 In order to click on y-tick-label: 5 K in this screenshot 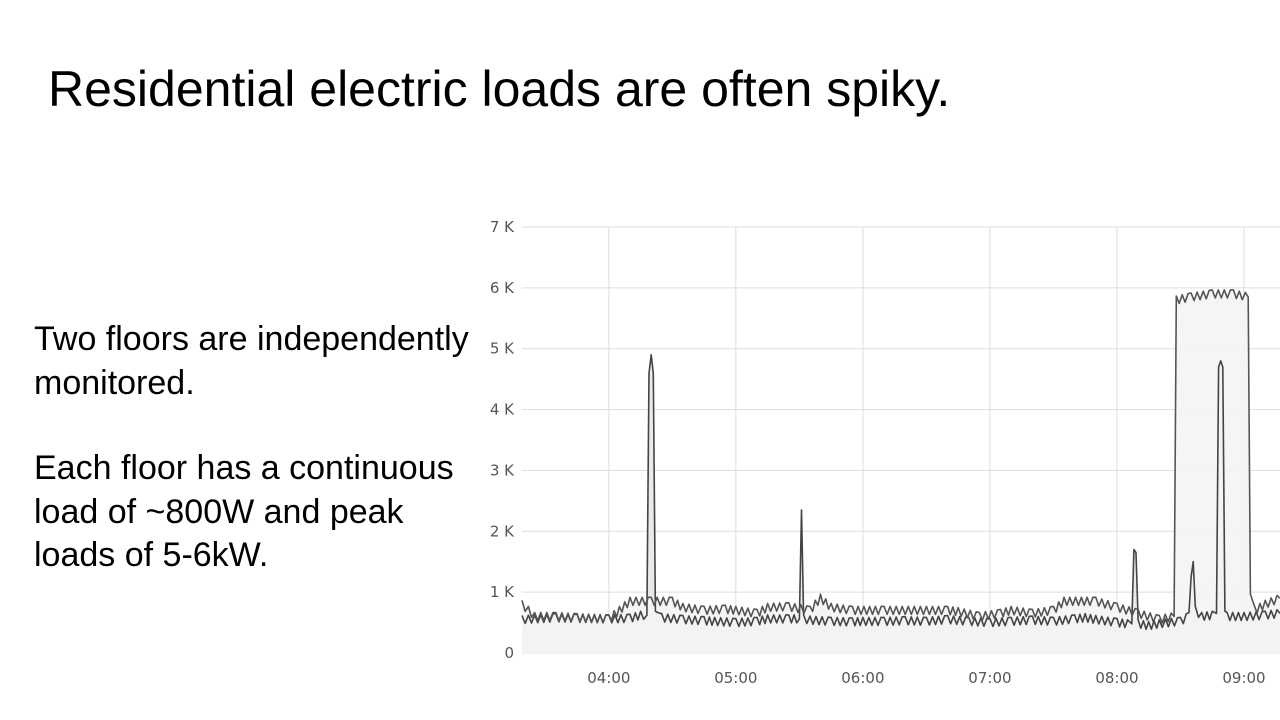, I will do `click(502, 349)`.